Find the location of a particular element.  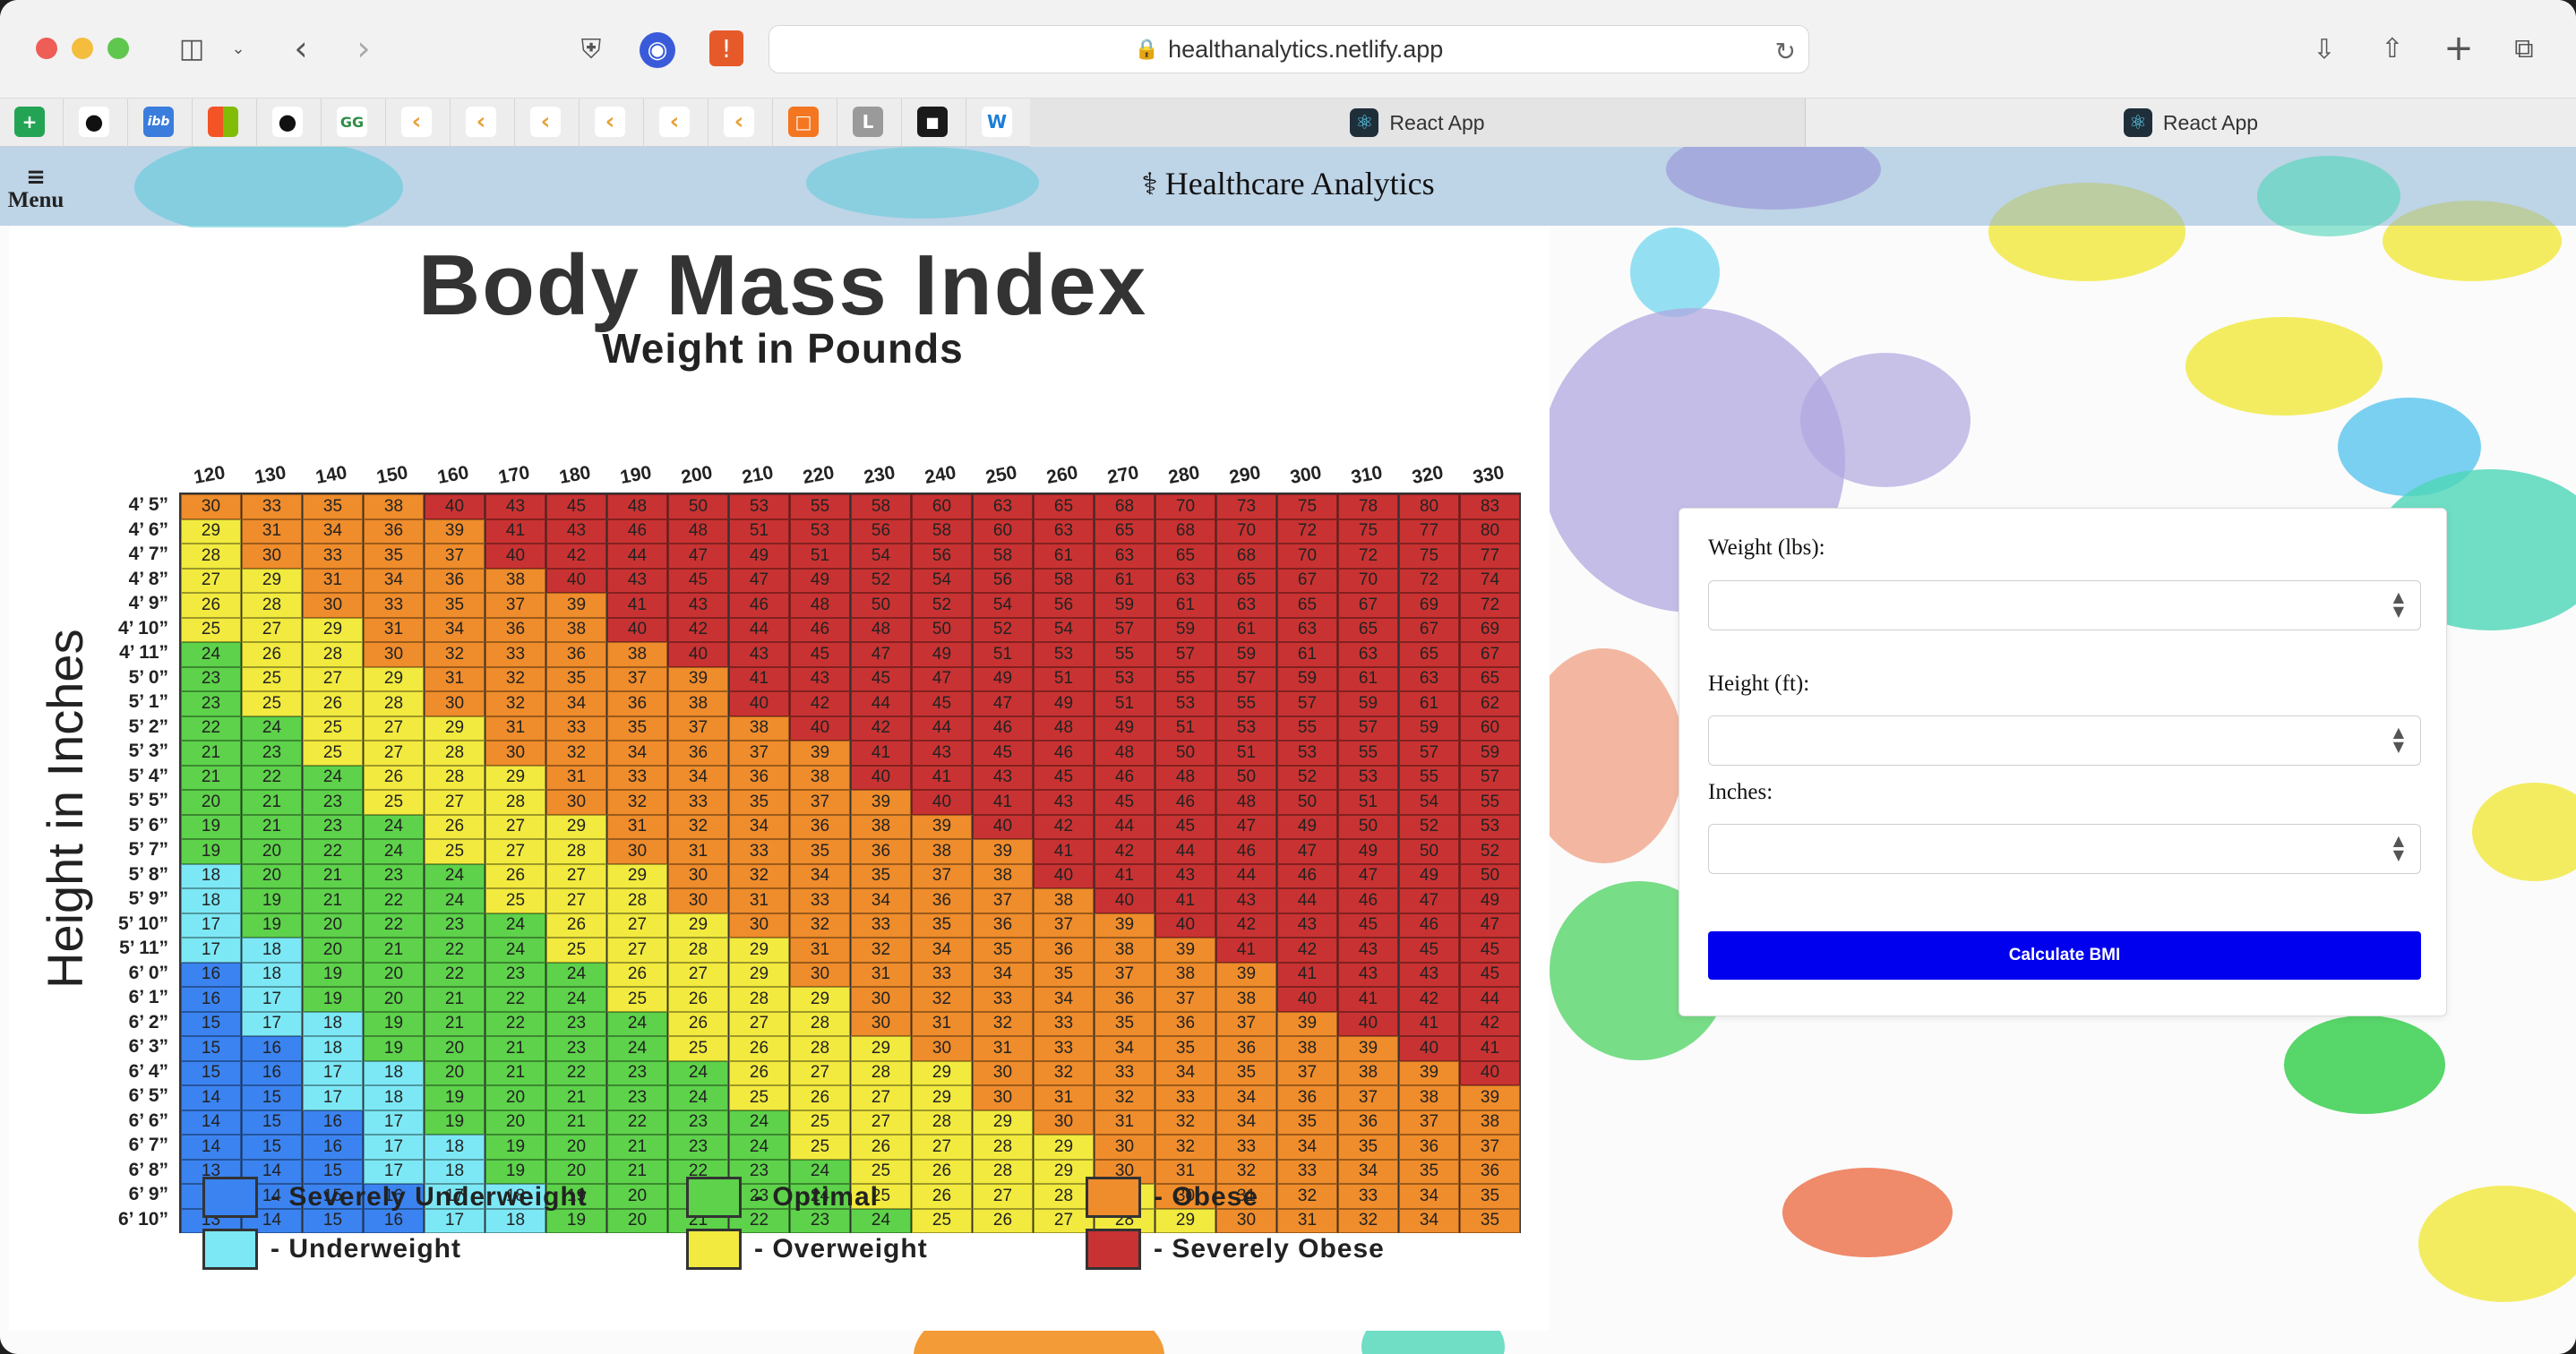

inches-label: Inches: is located at coordinates (1740, 792).